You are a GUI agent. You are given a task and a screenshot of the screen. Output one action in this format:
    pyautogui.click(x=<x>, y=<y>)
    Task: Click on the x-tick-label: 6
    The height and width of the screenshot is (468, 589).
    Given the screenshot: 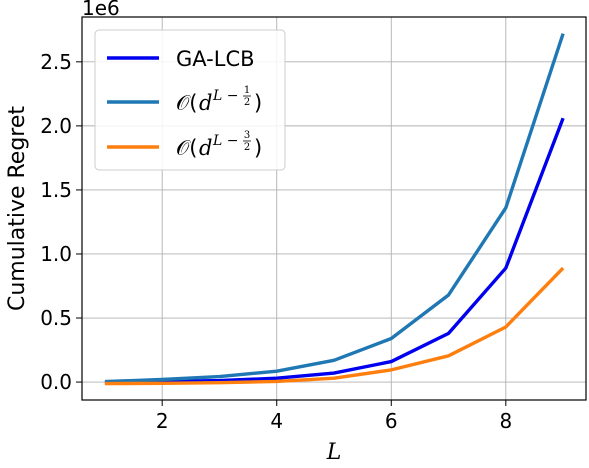 What is the action you would take?
    pyautogui.click(x=391, y=421)
    